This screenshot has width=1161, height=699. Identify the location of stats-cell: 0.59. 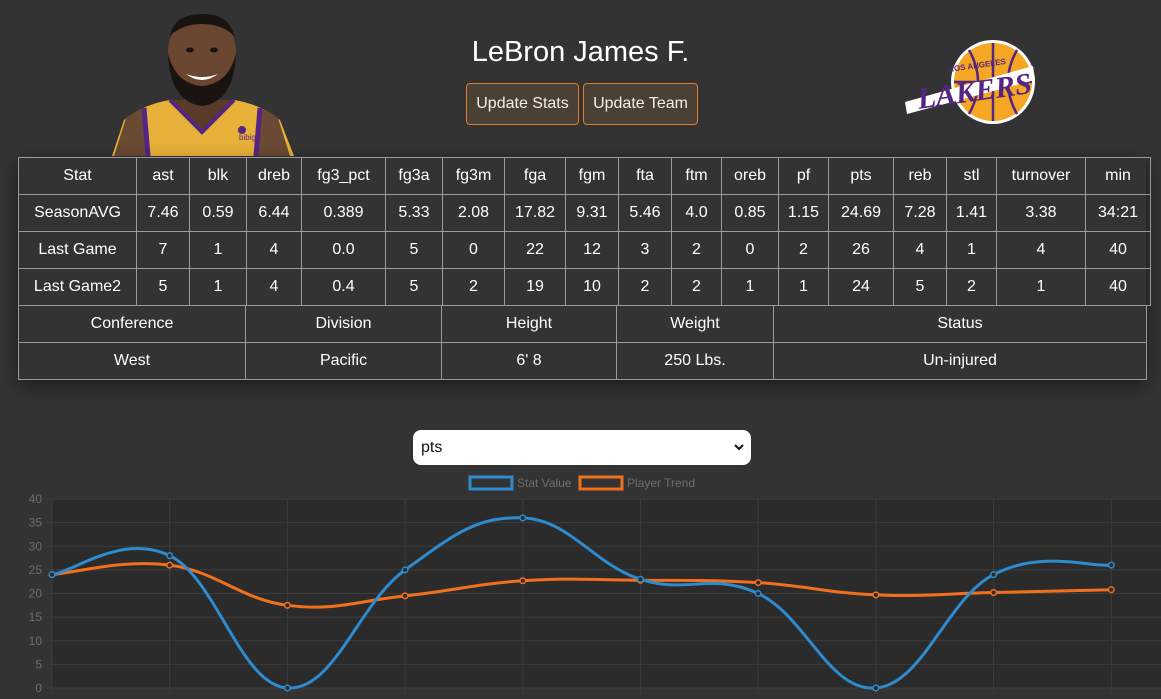
(218, 213).